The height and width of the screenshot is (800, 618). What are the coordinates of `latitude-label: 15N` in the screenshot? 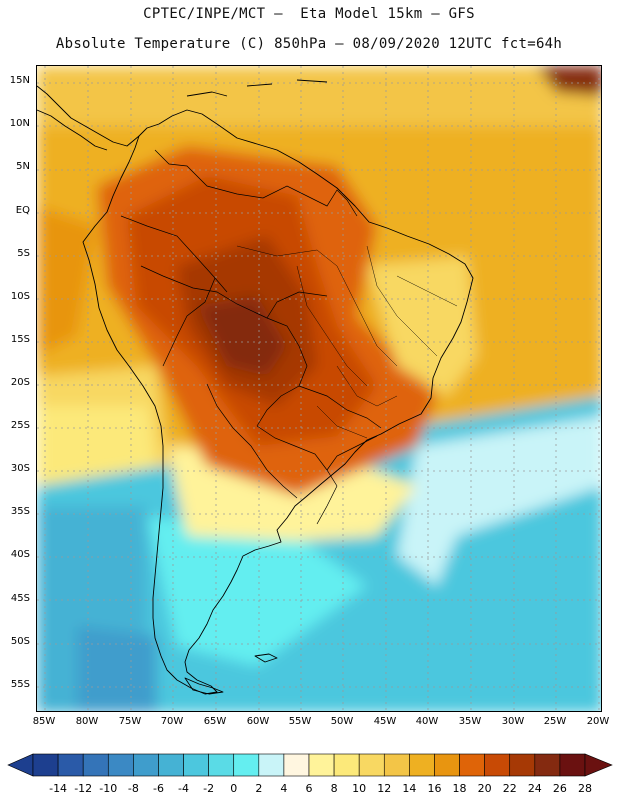 It's located at (19, 80).